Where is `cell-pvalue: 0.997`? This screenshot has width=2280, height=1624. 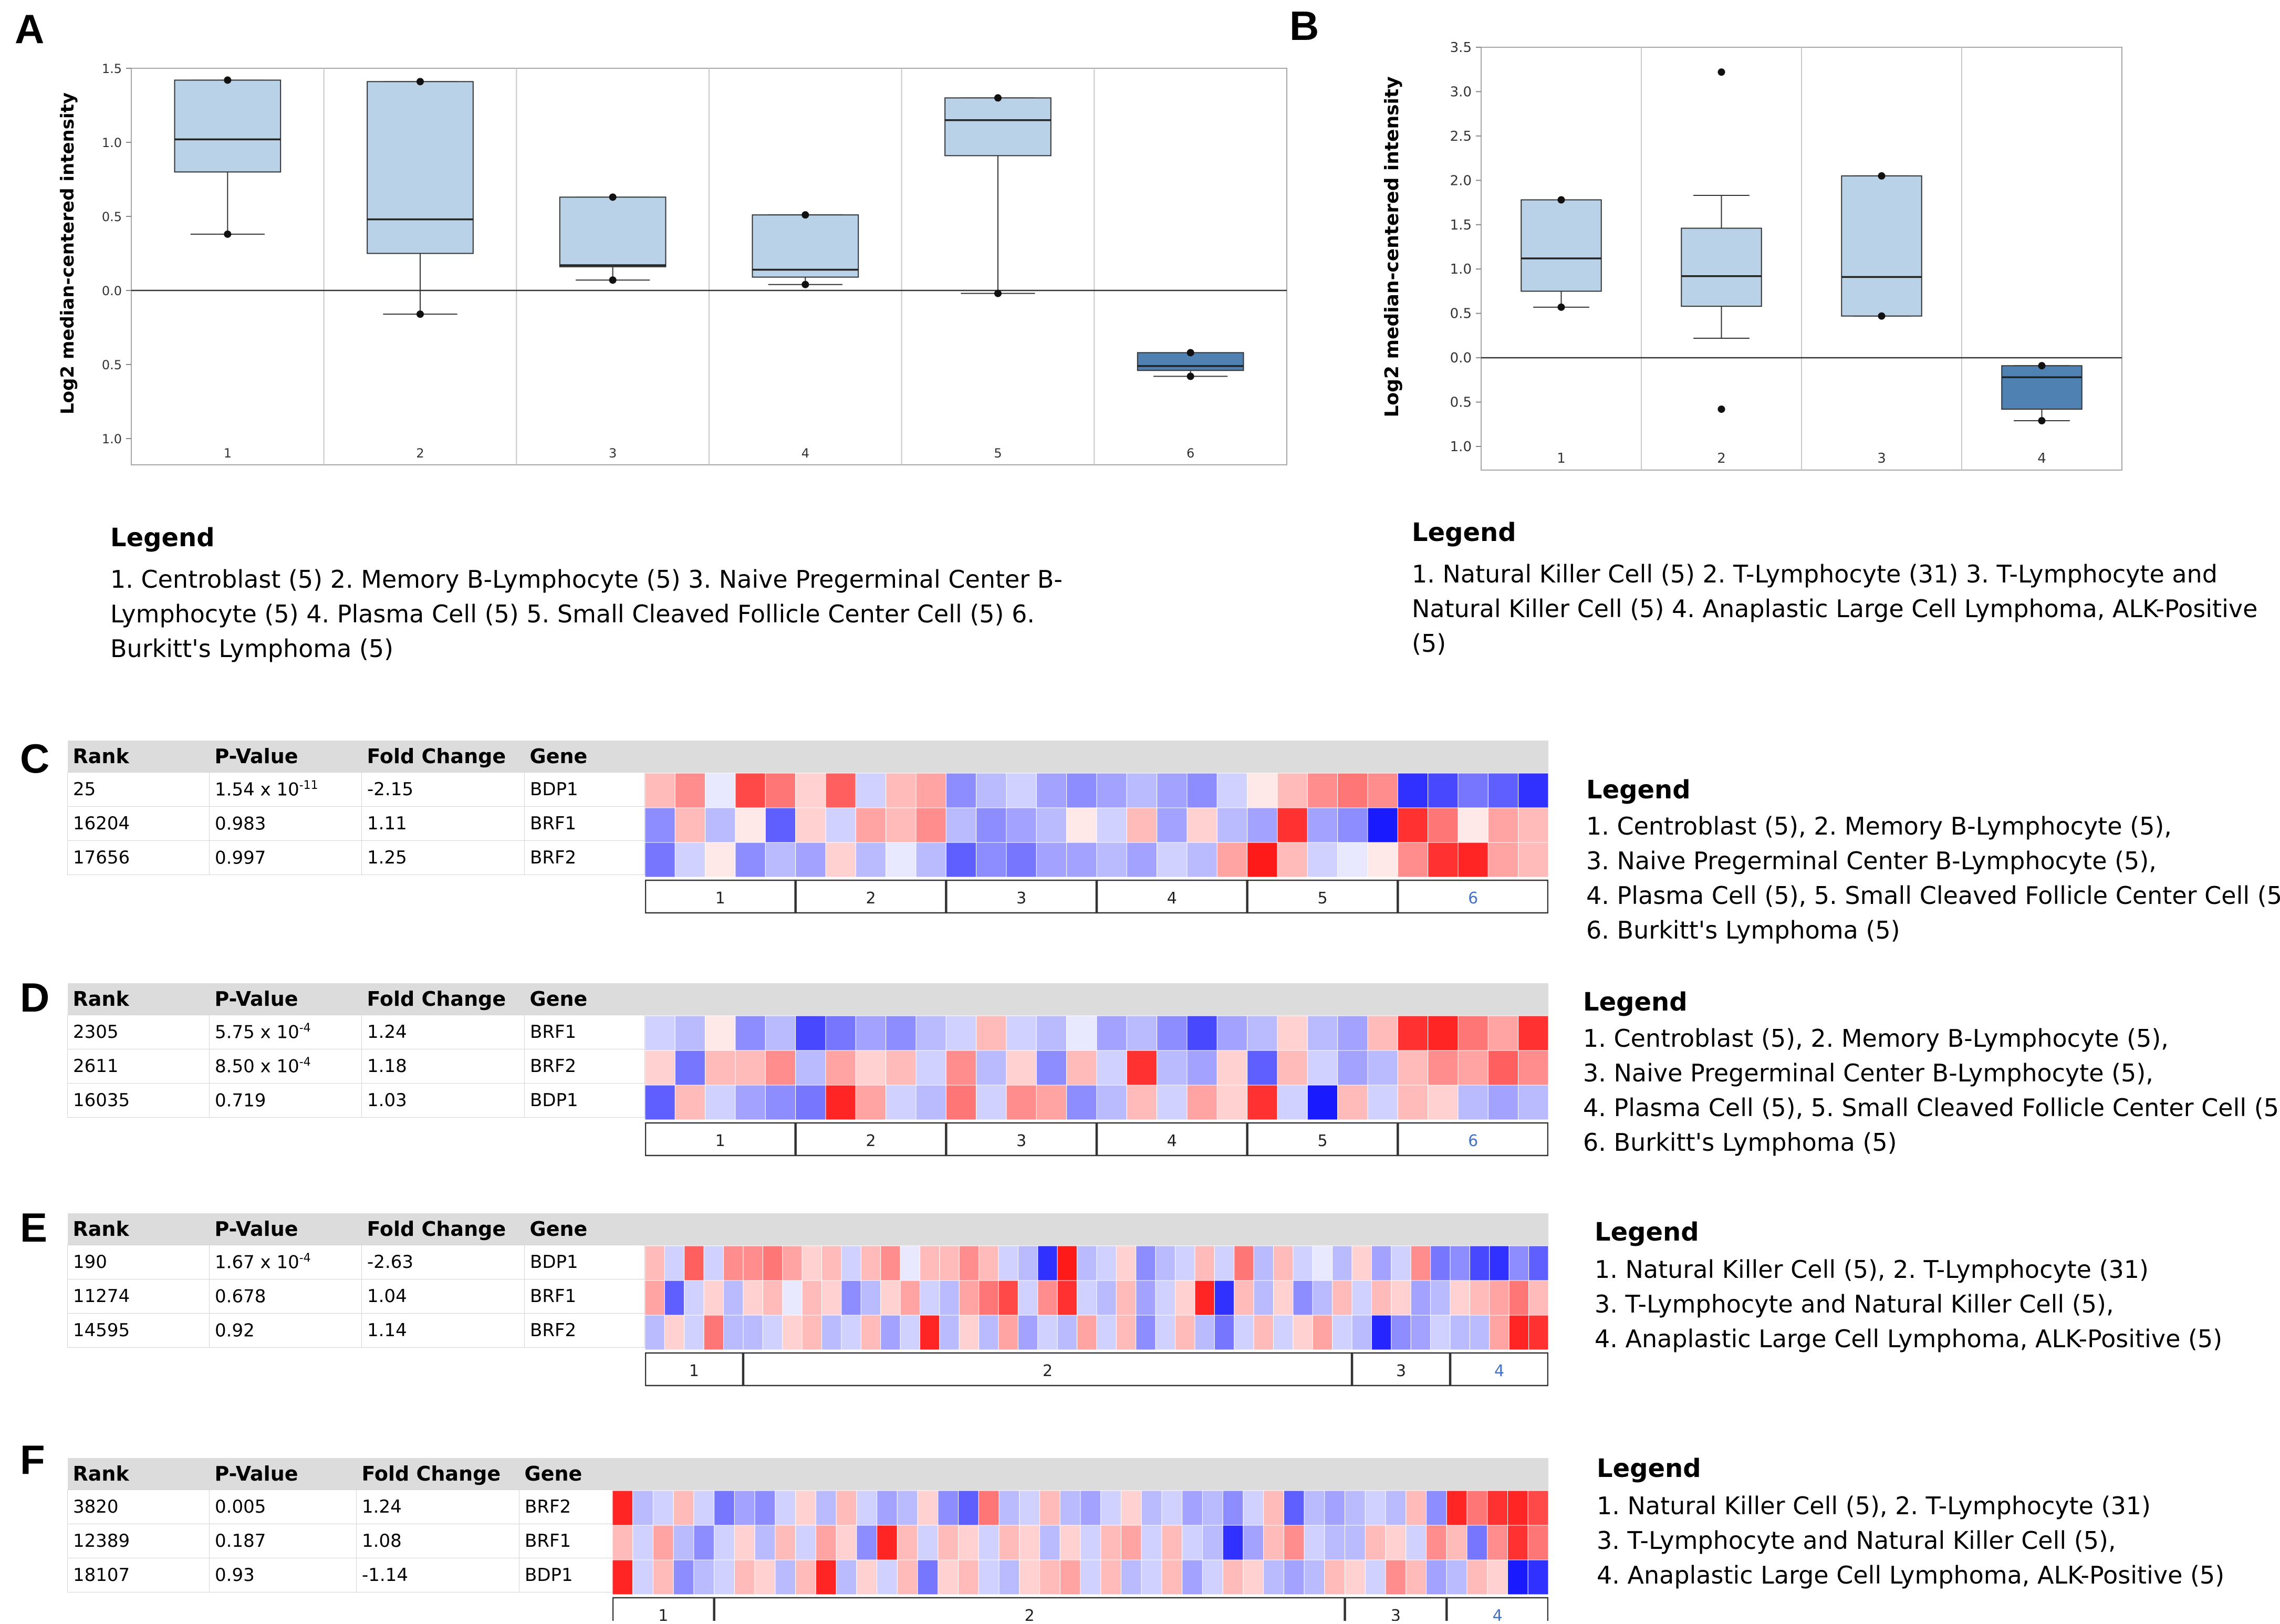 cell-pvalue: 0.997 is located at coordinates (285, 857).